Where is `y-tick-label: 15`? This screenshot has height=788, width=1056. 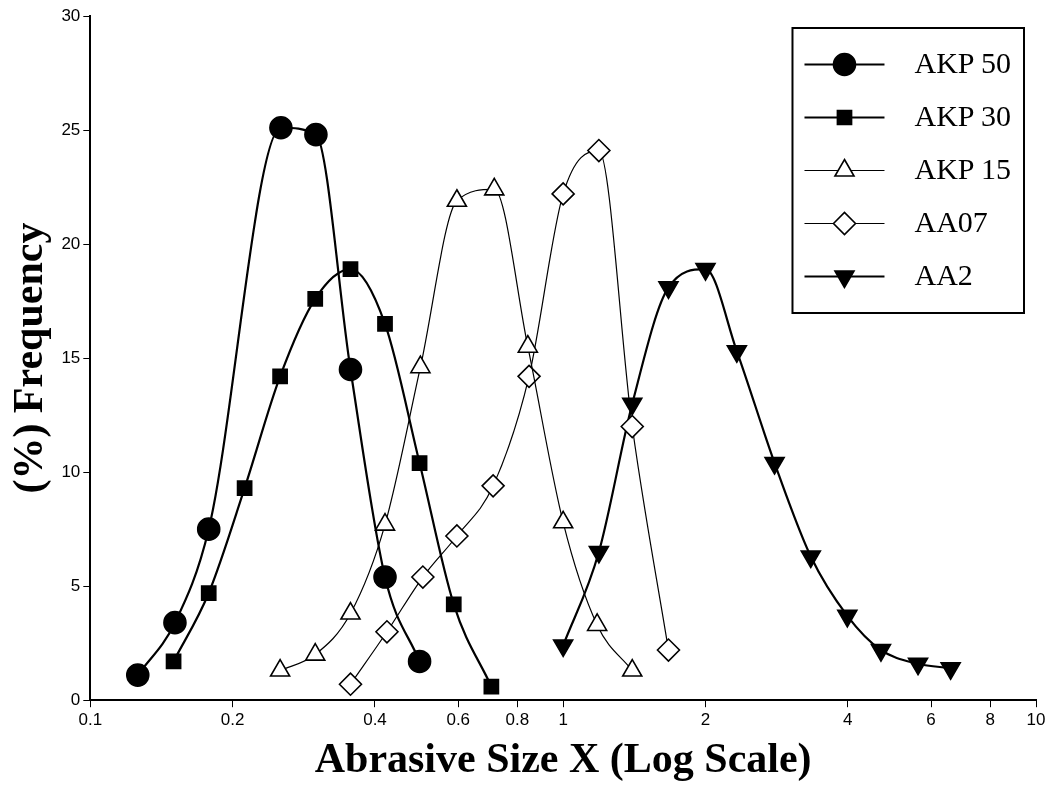 y-tick-label: 15 is located at coordinates (71, 357).